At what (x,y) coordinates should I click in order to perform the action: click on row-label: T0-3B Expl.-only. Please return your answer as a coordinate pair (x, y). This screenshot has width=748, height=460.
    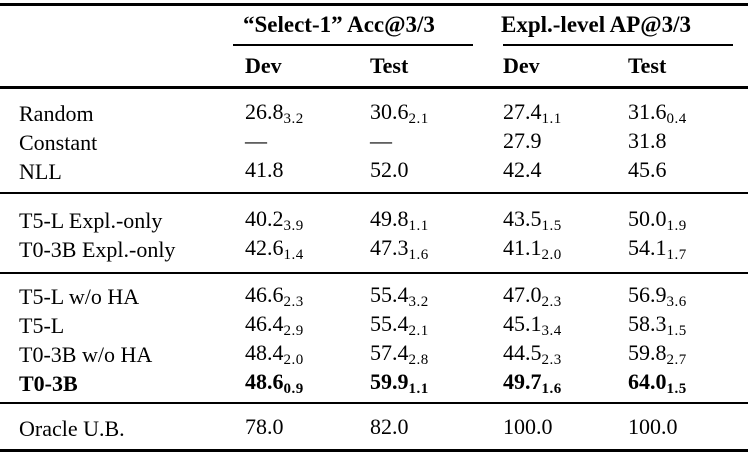
    Looking at the image, I should click on (97, 249).